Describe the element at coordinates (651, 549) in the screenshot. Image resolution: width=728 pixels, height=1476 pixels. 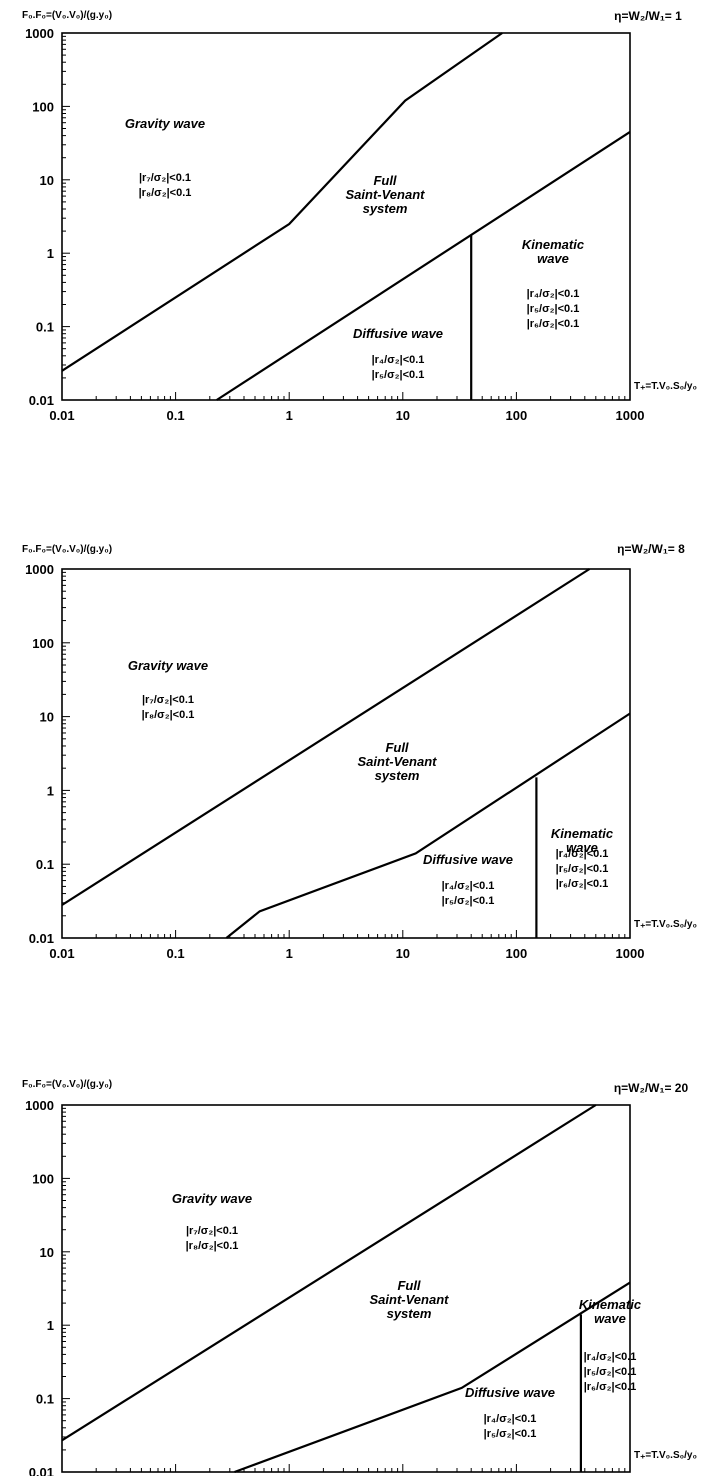
I see `eta-parameter-label: η=W₂/W₁= 8` at that location.